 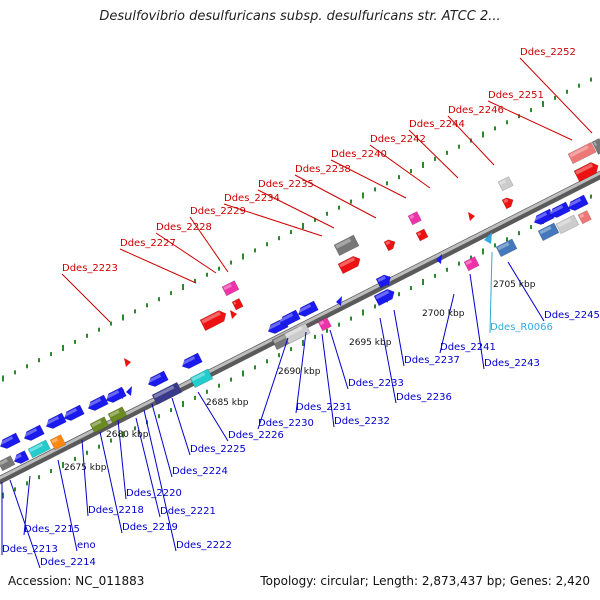 What do you see at coordinates (468, 347) in the screenshot?
I see `gene-label: Ddes_2241` at bounding box center [468, 347].